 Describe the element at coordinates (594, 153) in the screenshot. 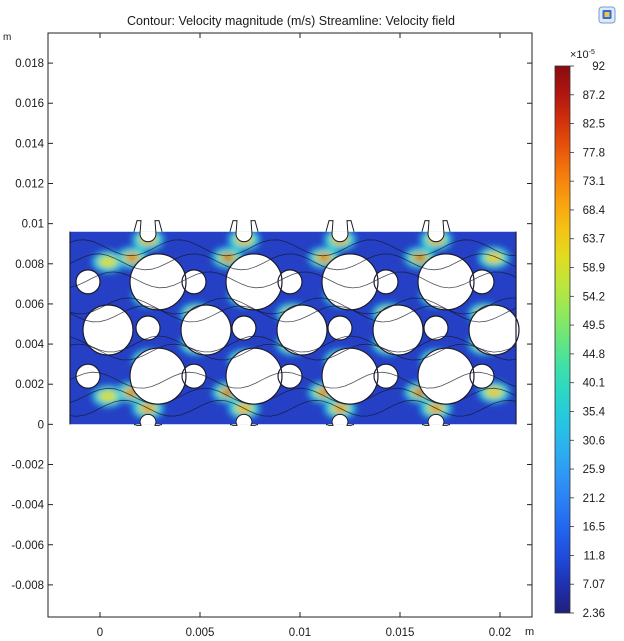

I see `colorbar-tick-label: 77.8` at that location.